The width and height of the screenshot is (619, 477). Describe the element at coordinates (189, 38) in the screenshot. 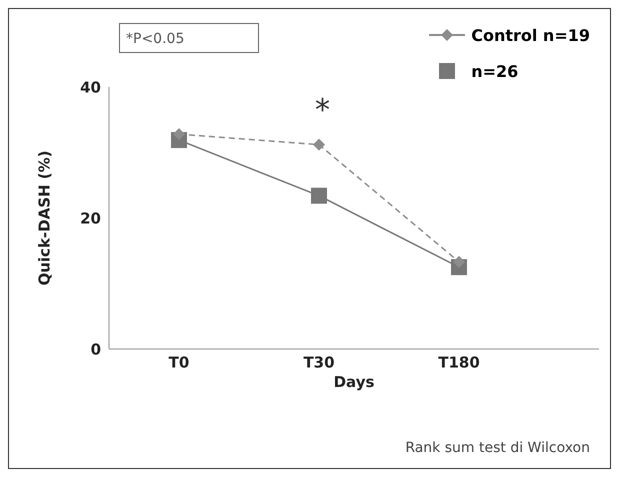

I see `text: *P<0.05` at that location.